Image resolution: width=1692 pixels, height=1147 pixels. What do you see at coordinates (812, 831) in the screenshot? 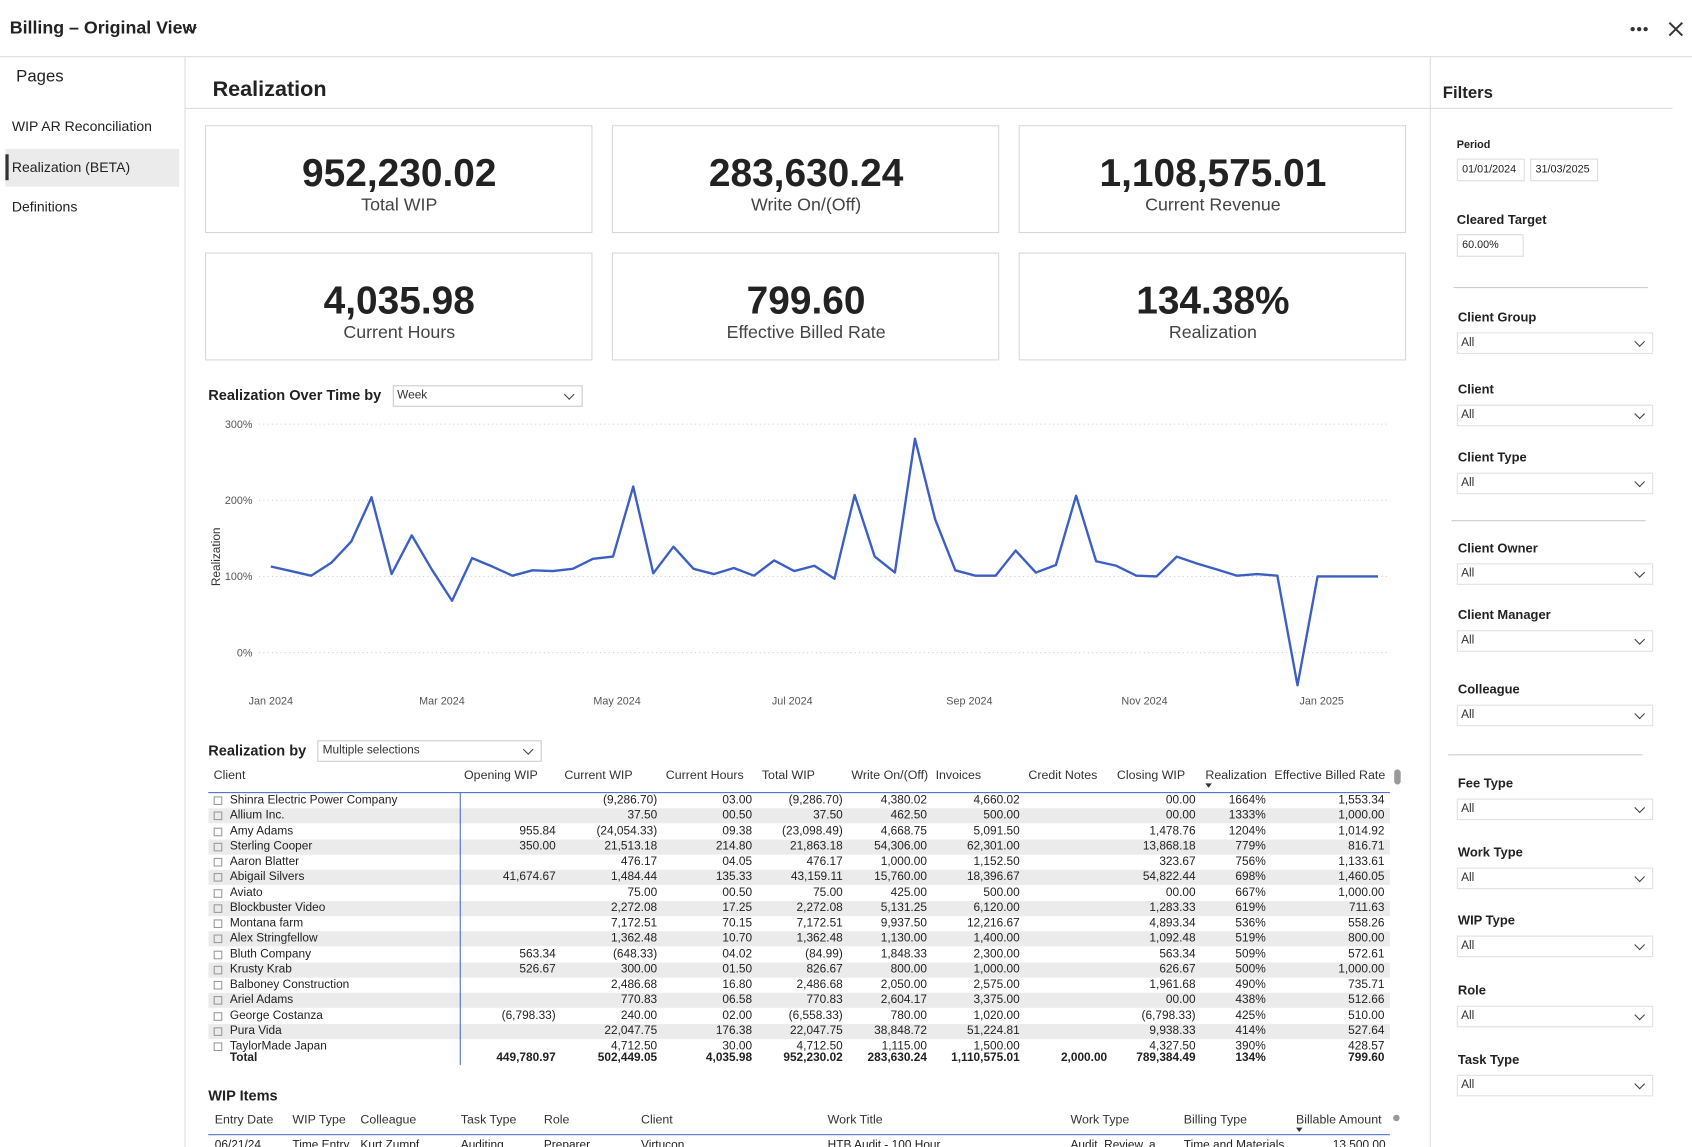
I see `table-cell: (23,098.49)` at bounding box center [812, 831].